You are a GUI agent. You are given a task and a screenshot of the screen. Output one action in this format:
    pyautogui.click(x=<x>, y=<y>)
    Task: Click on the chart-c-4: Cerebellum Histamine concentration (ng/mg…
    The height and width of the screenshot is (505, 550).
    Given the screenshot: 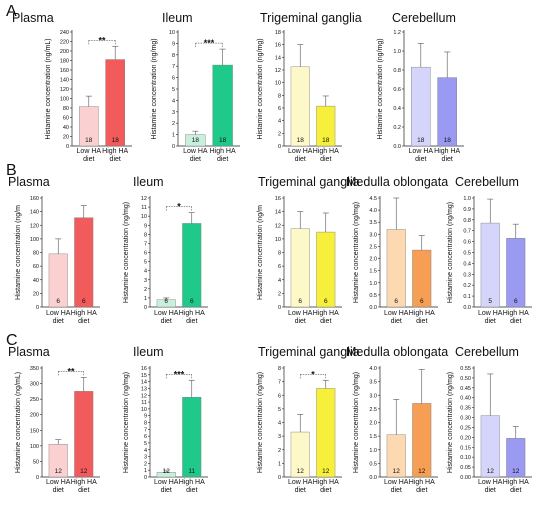 What is the action you would take?
    pyautogui.click(x=489, y=419)
    